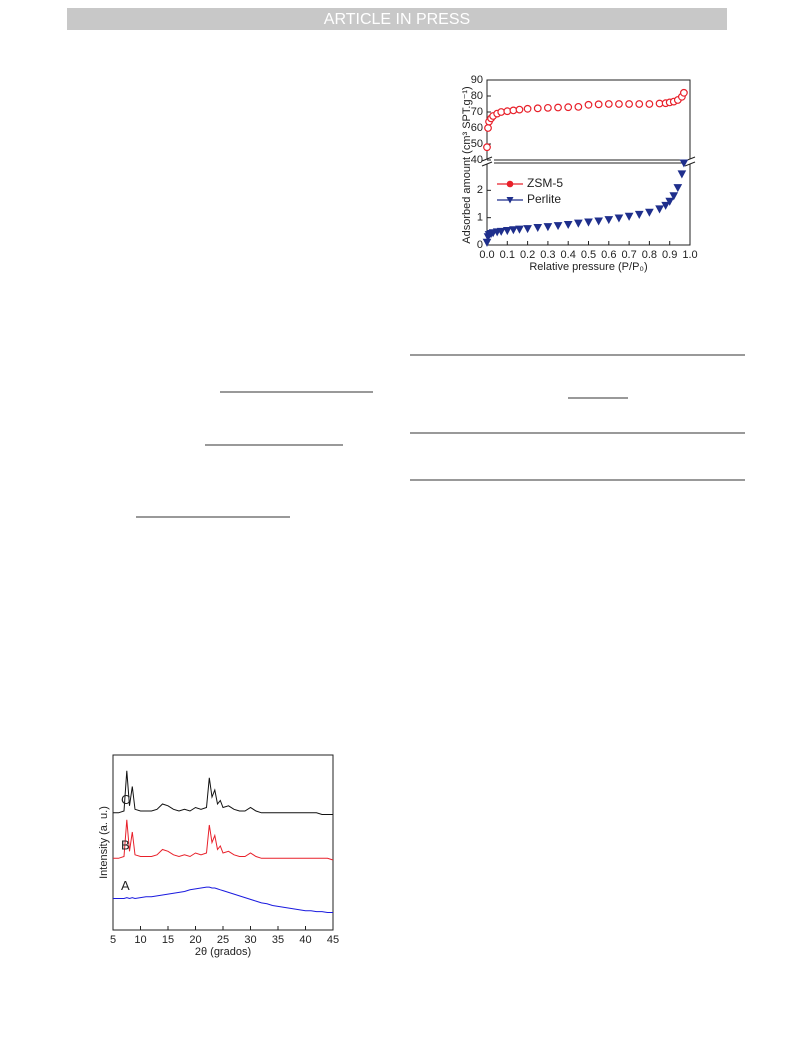  What do you see at coordinates (195, 940) in the screenshot?
I see `x-tick-label: 20` at bounding box center [195, 940].